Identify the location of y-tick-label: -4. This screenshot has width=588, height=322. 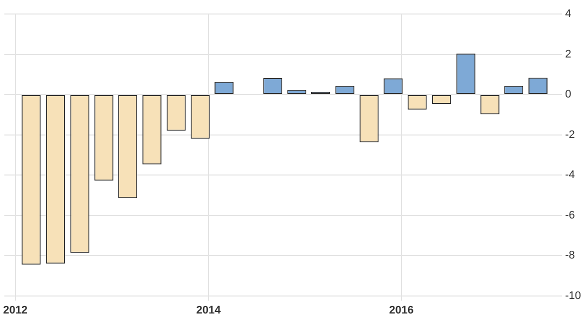
(570, 175).